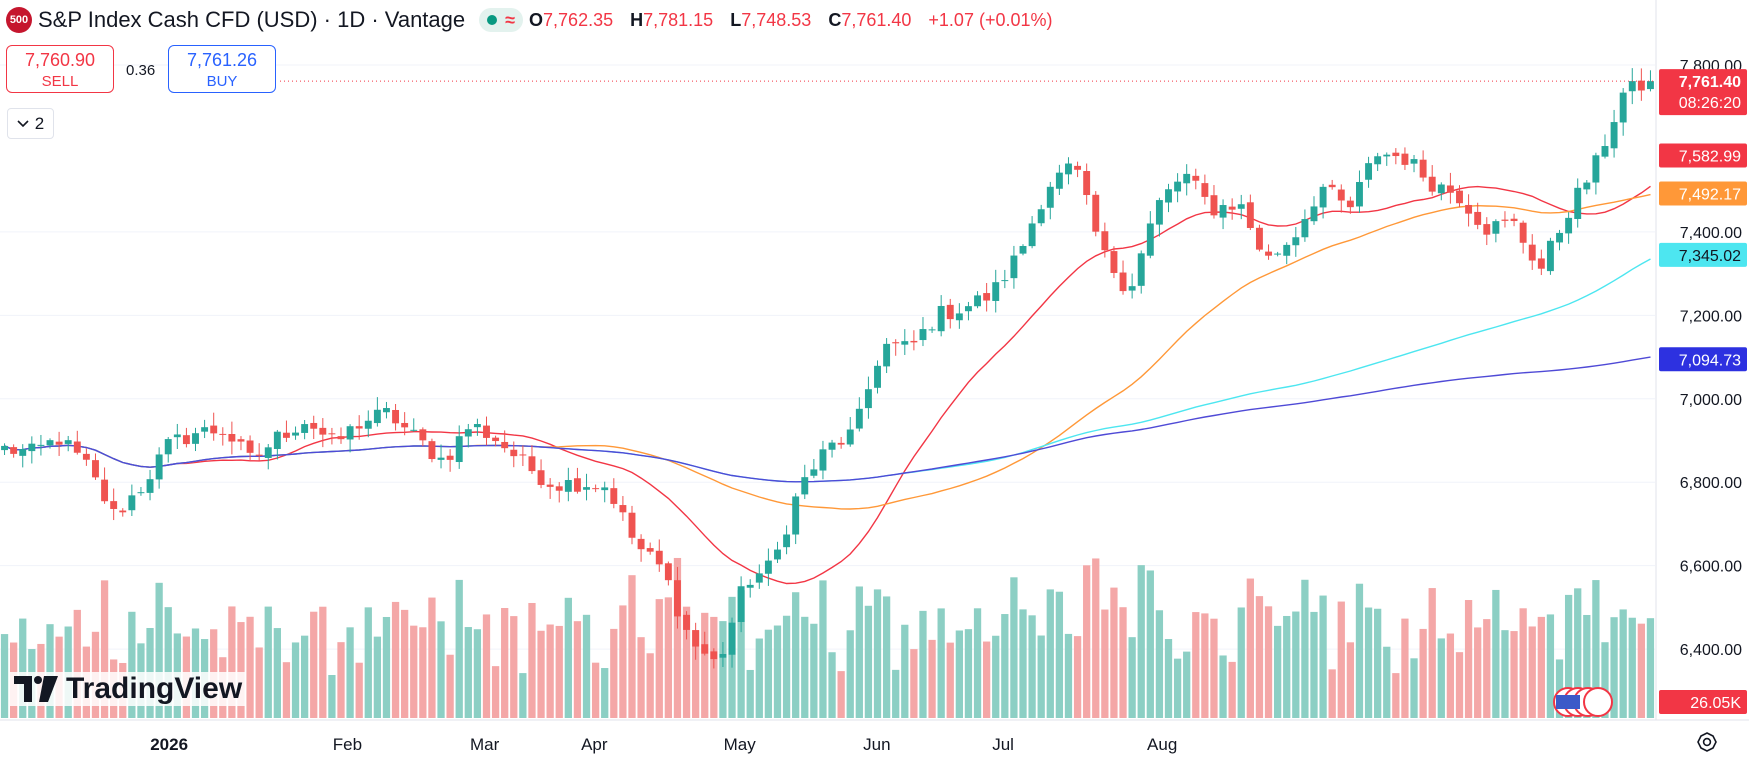 This screenshot has width=1749, height=760. Describe the element at coordinates (485, 744) in the screenshot. I see `x-tick-label: Mar` at that location.